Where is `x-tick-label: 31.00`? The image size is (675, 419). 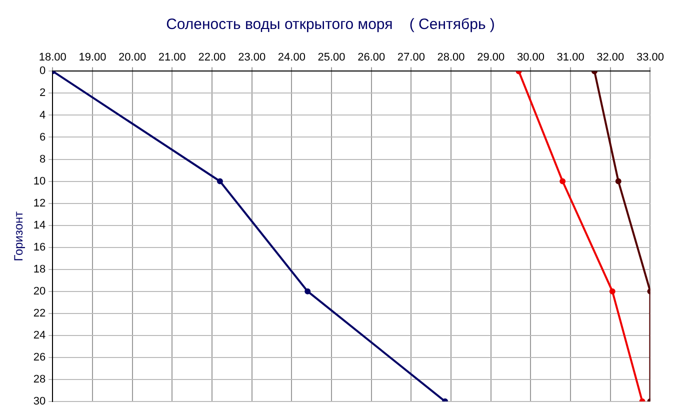
x-tick-label: 31.00 is located at coordinates (570, 58).